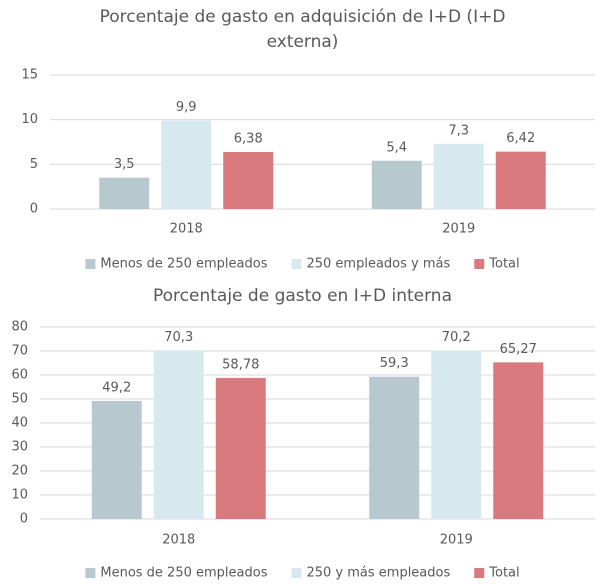 The image size is (605, 585). What do you see at coordinates (116, 387) in the screenshot?
I see `value-label: 49,2` at bounding box center [116, 387].